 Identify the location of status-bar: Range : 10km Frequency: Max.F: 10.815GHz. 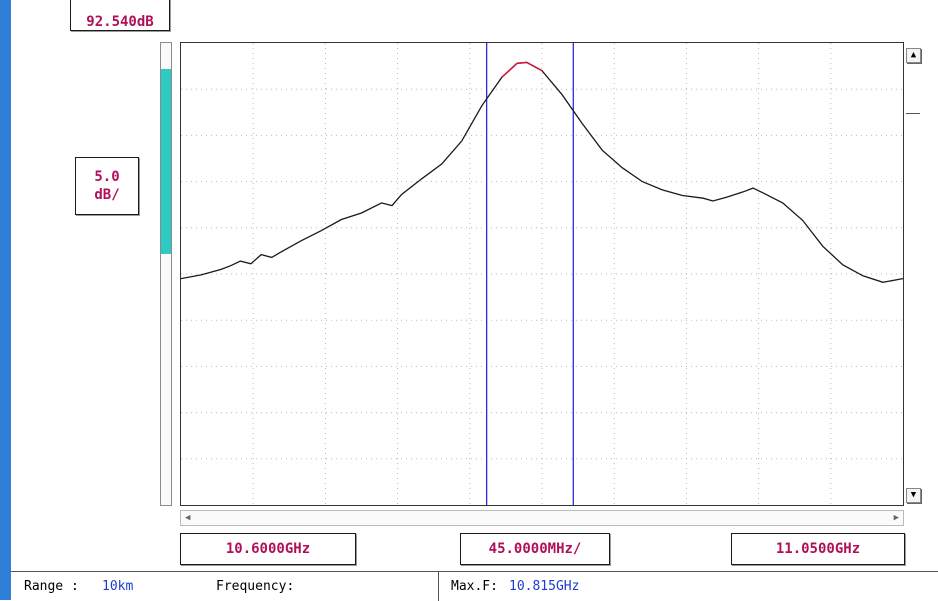
(474, 586).